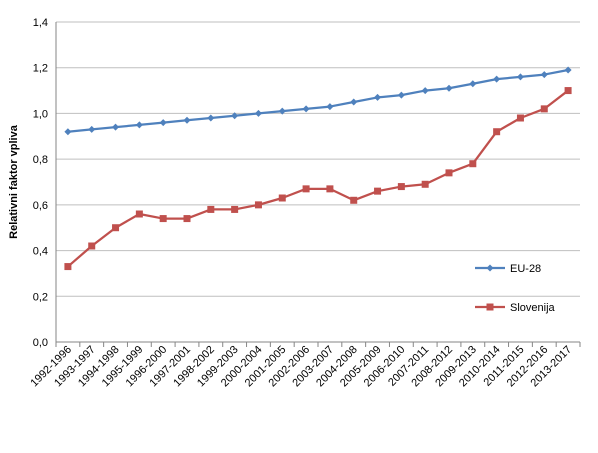 Image resolution: width=598 pixels, height=453 pixels. What do you see at coordinates (40, 183) in the screenshot?
I see `y-tick-labels: 0,0 0,2 0,4 0,6 0,8 1,0 1,2 1,4` at bounding box center [40, 183].